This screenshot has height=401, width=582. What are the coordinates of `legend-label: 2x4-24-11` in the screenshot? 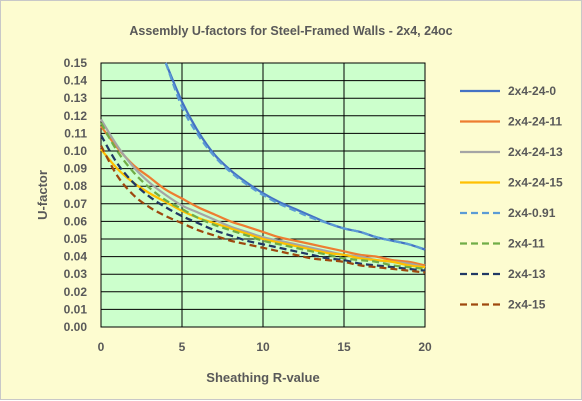 It's located at (535, 122).